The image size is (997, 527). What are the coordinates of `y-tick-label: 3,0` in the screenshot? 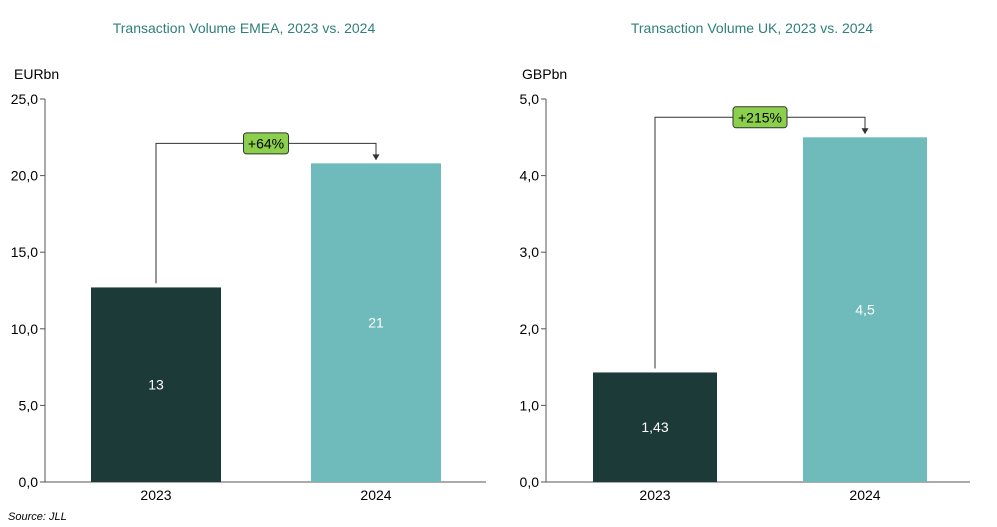 It's located at (530, 252).